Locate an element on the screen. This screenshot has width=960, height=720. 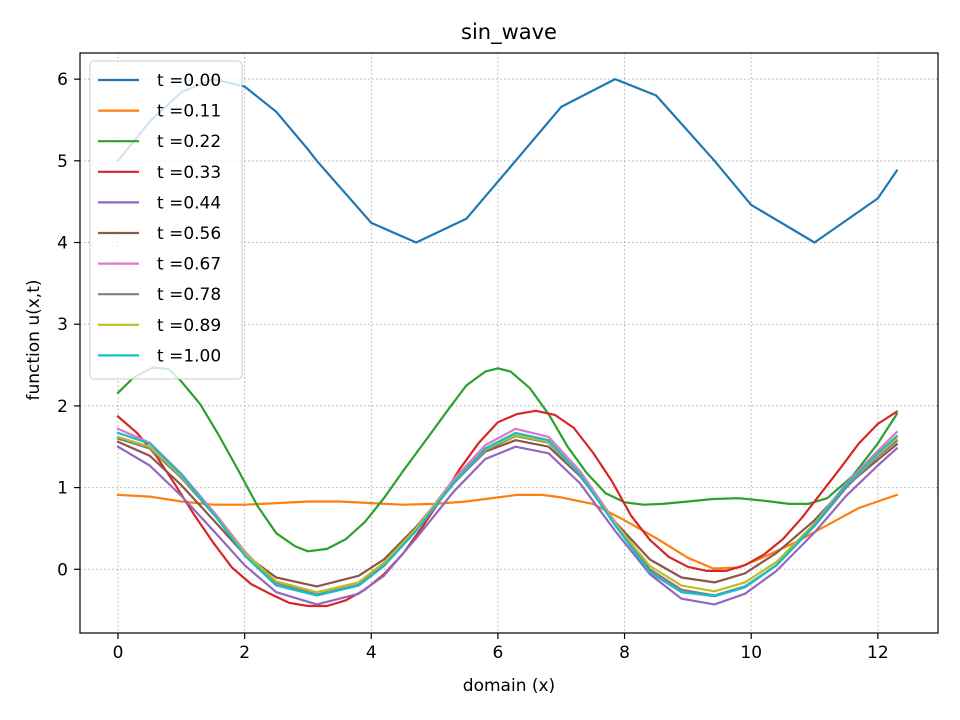
legend-label-2: t =0.22 is located at coordinates (189, 142).